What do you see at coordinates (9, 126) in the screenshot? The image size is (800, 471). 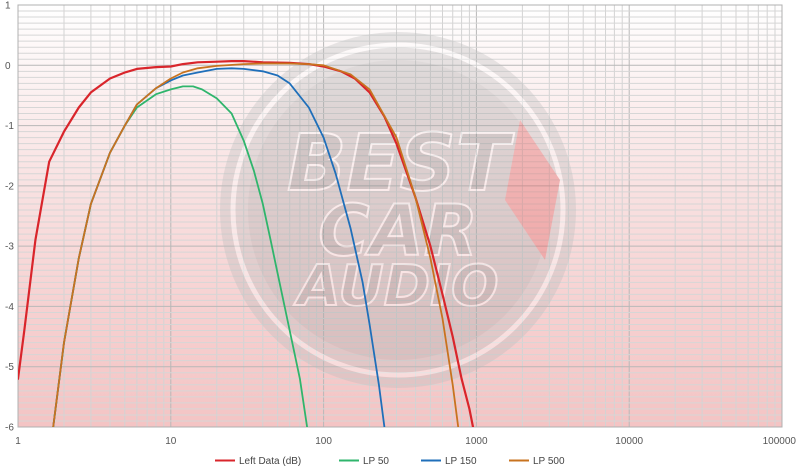 I see `y-tick-label: -1` at bounding box center [9, 126].